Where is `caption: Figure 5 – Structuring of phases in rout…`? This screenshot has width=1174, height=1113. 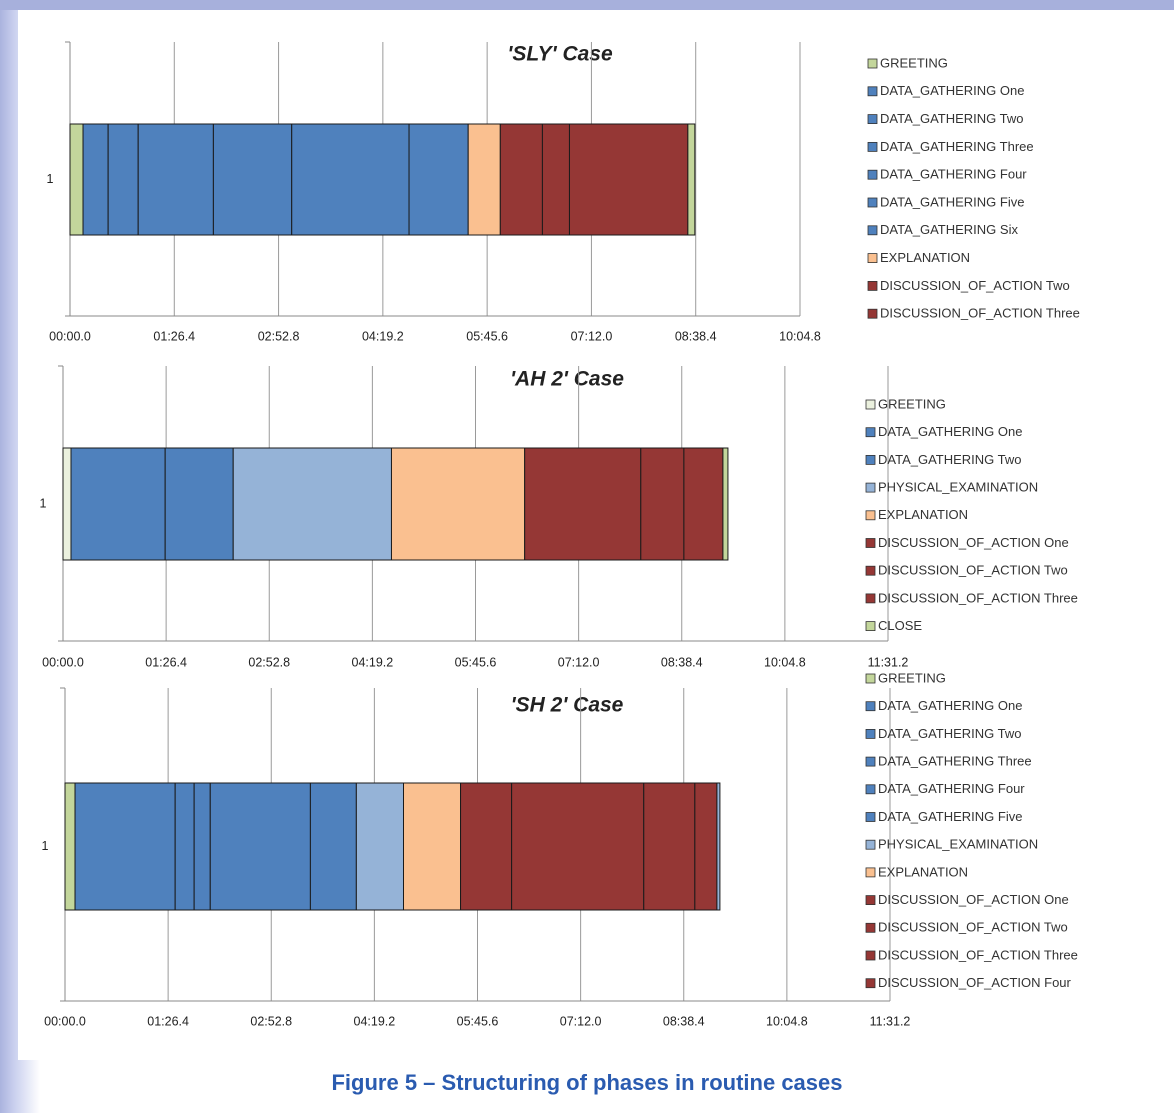 caption: Figure 5 – Structuring of phases in rout… is located at coordinates (587, 1082).